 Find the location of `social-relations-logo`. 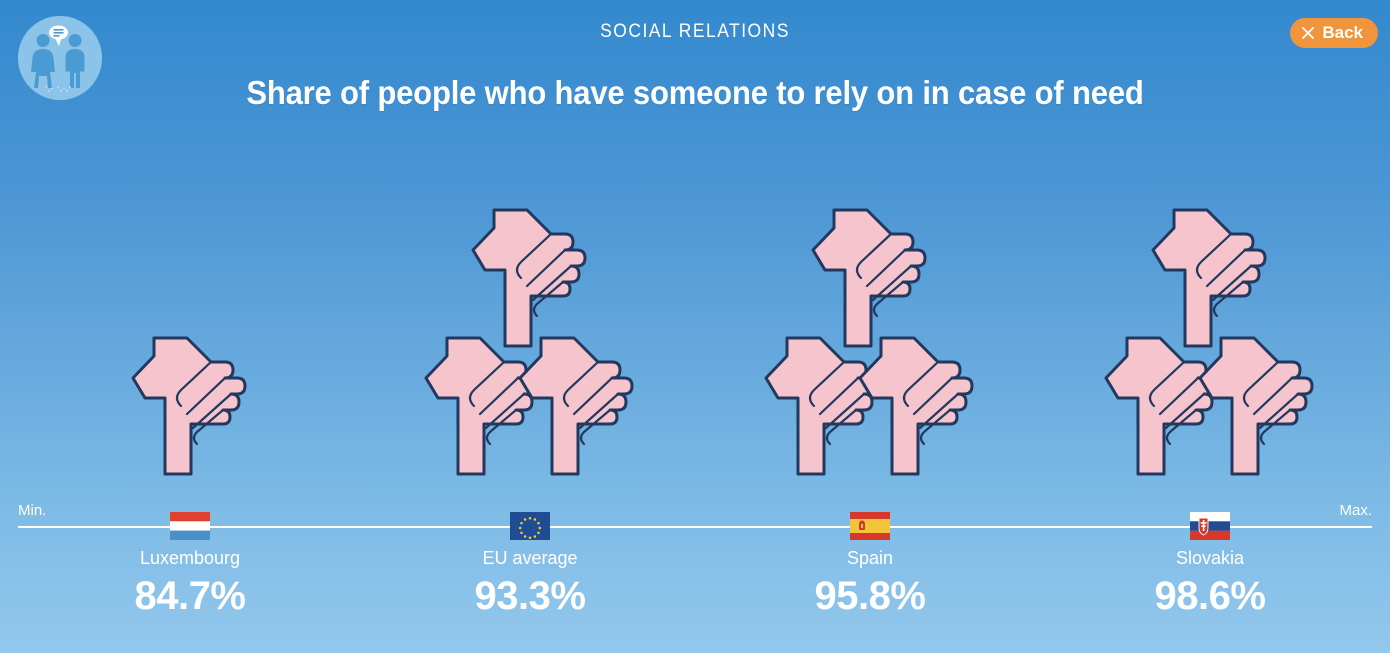

social-relations-logo is located at coordinates (60, 58).